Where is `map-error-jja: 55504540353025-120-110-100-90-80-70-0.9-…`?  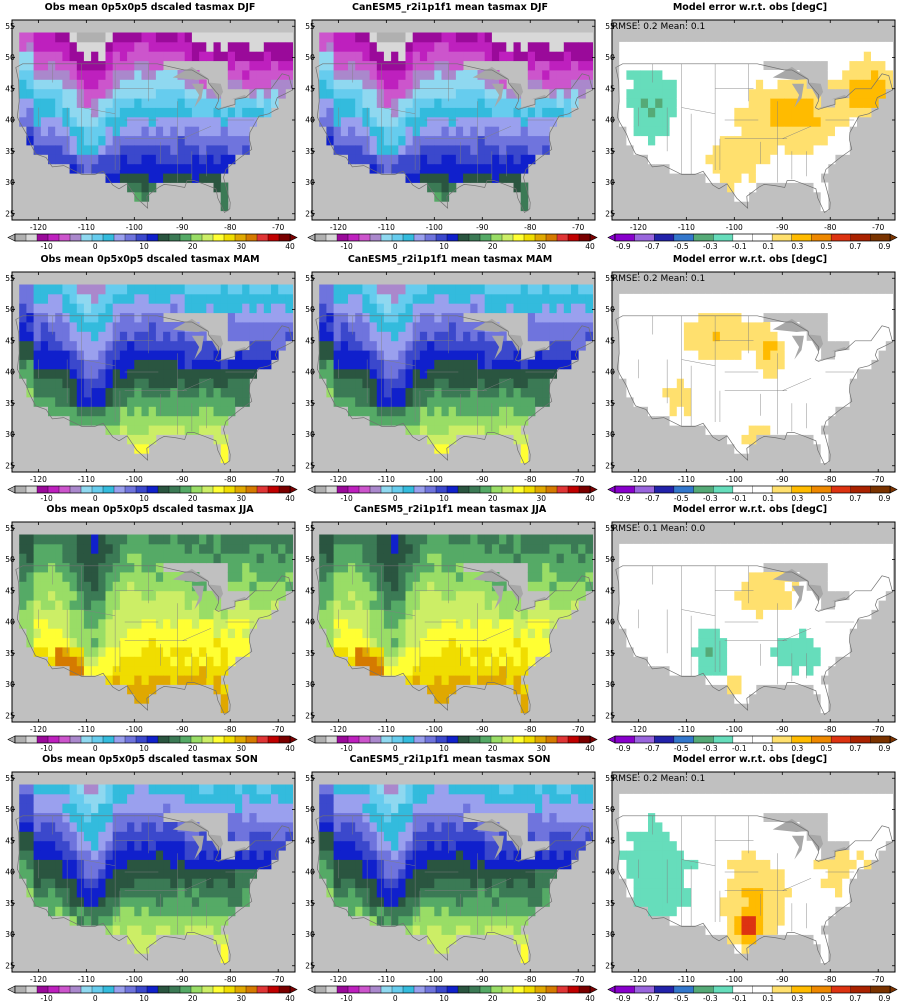
map-error-jja: 55504540353025-120-110-100-90-80-70-0.9-… is located at coordinates (750, 627).